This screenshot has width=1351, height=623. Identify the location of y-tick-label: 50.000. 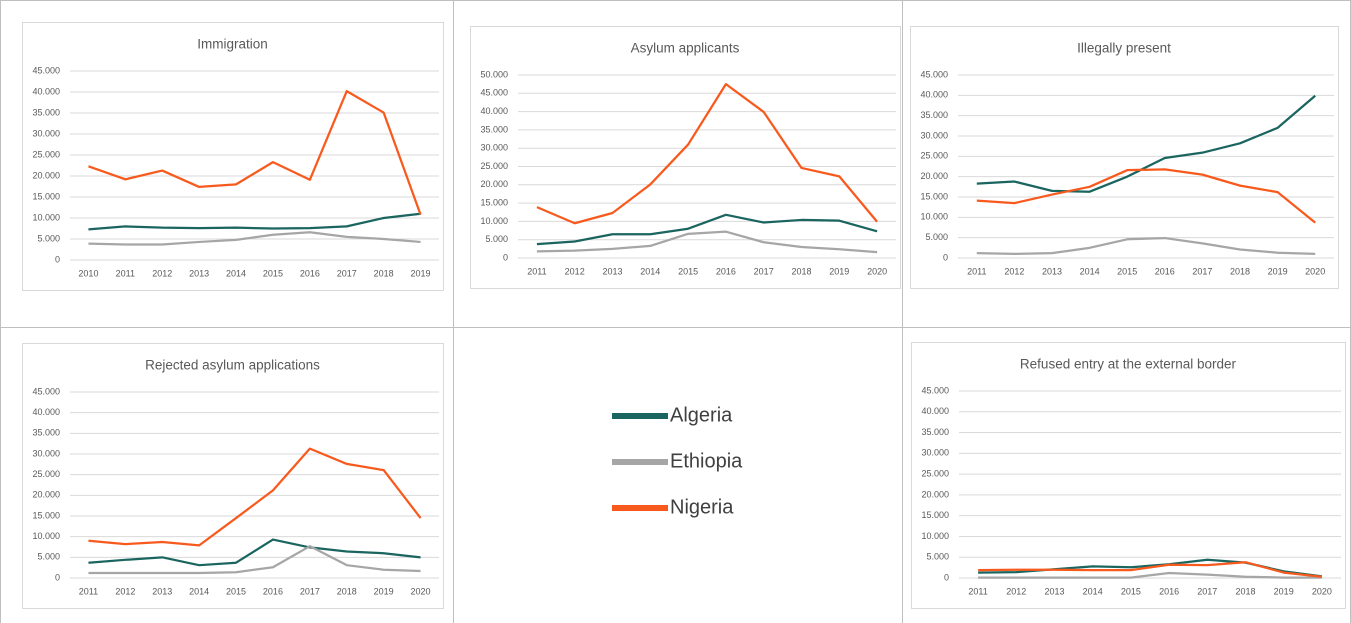
(494, 74).